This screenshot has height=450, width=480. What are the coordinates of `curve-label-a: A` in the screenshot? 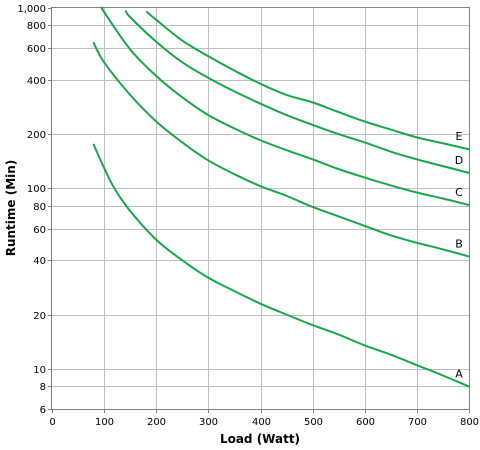 It's located at (459, 373).